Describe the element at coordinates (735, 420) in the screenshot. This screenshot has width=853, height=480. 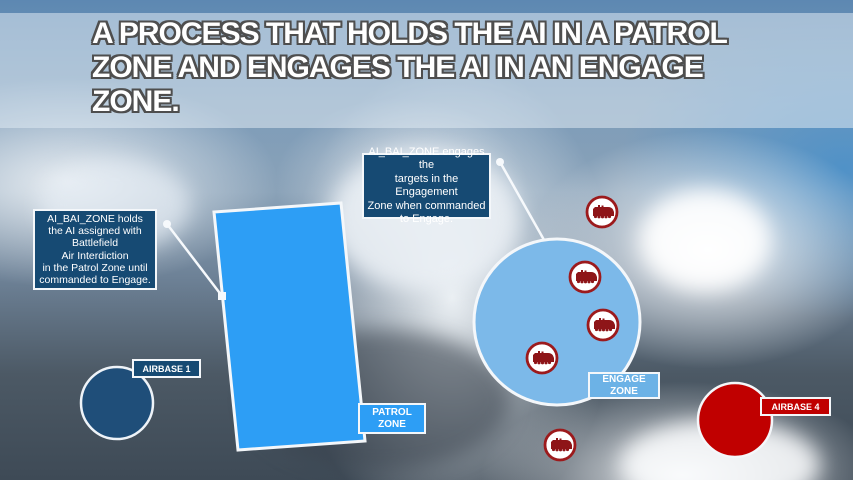
I see `airbase4-shape` at that location.